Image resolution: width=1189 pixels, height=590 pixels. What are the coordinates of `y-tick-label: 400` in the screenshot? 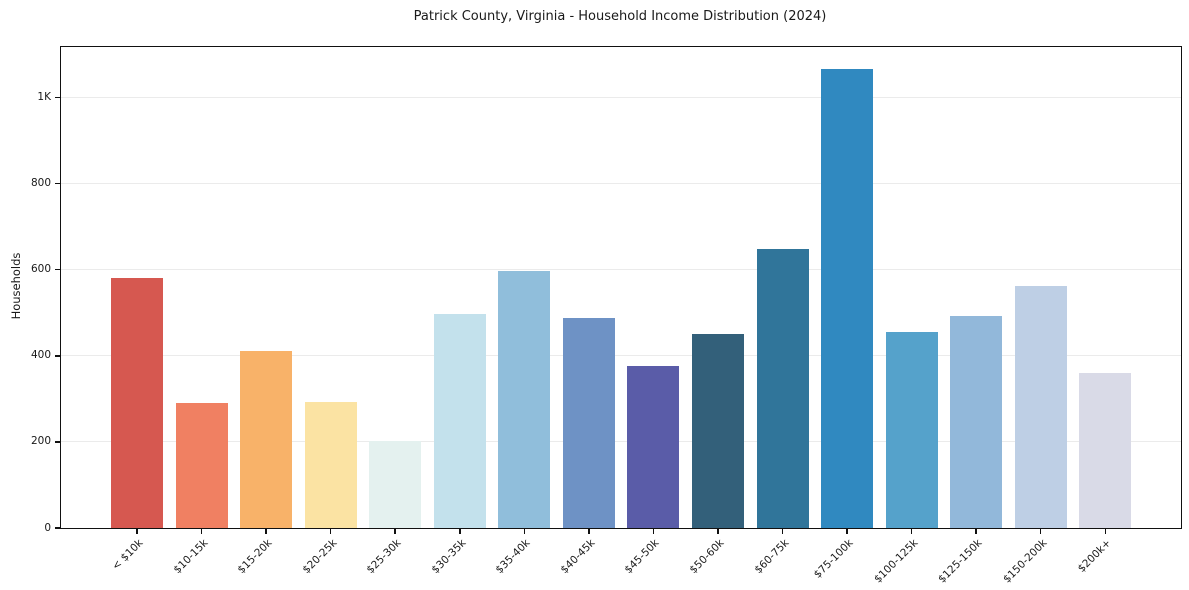 It's located at (40, 355).